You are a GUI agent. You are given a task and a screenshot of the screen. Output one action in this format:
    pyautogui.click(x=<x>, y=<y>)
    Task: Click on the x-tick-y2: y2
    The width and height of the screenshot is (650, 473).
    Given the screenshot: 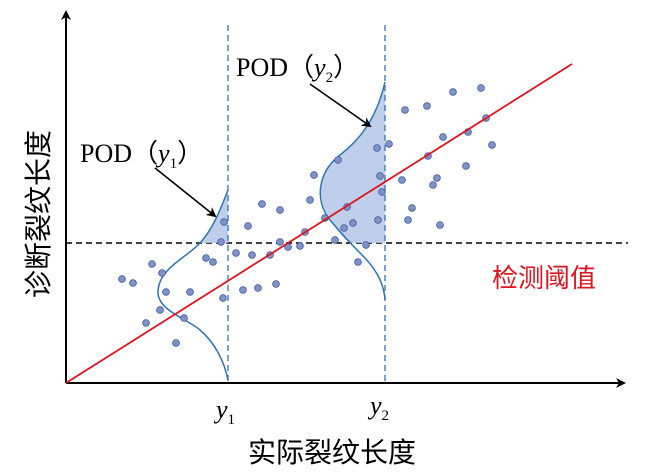 What is the action you would take?
    pyautogui.click(x=378, y=407)
    